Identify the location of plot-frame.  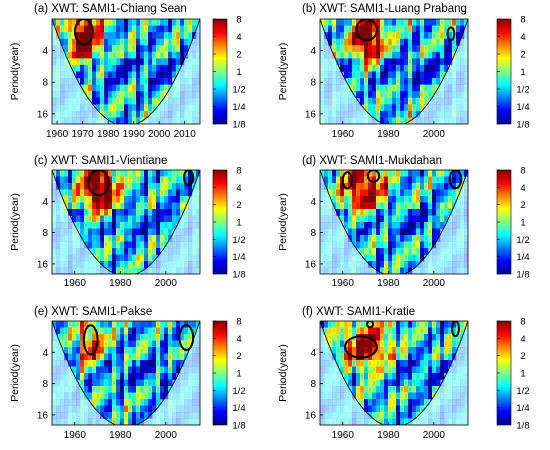
(126, 222).